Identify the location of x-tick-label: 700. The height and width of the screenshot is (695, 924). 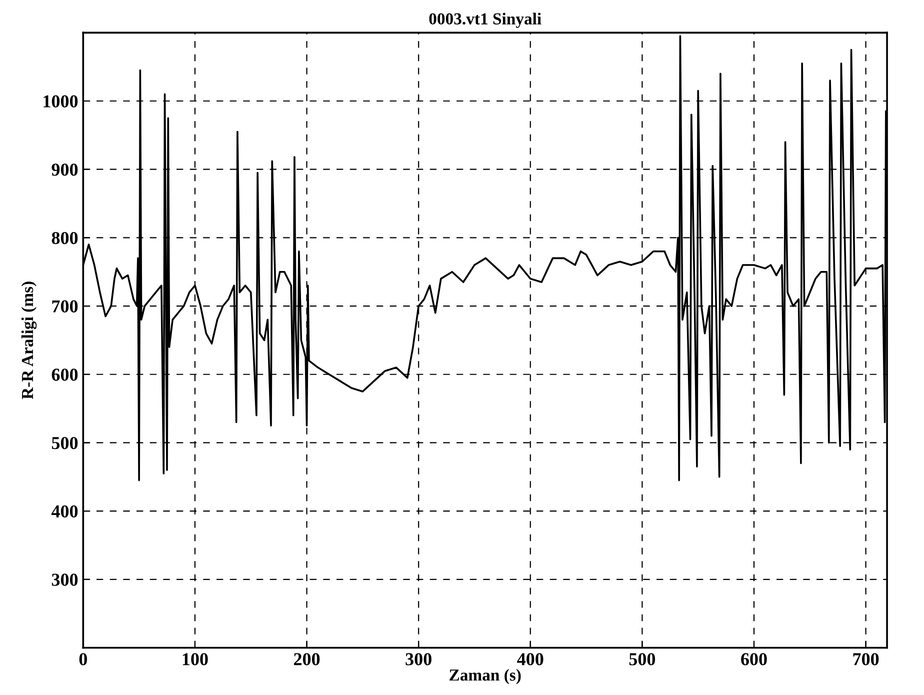
(866, 659).